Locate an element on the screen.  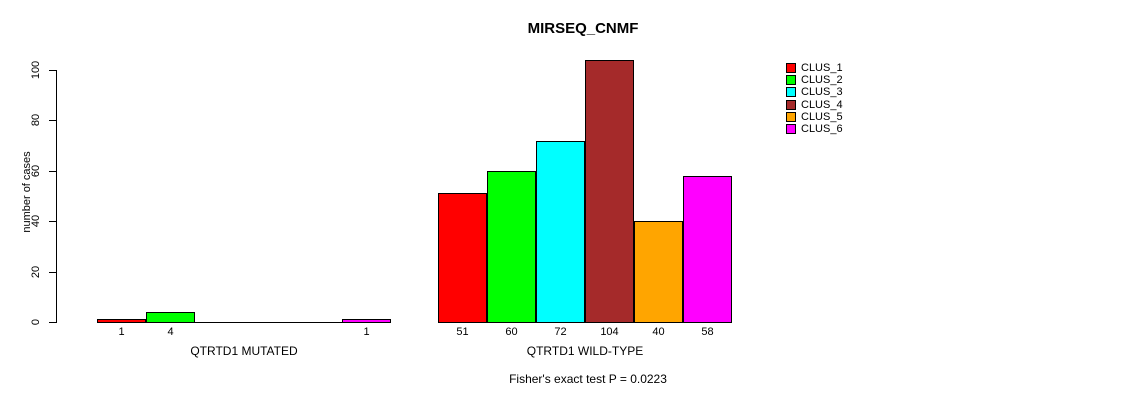
legend-item: CLUS_6 is located at coordinates (814, 129).